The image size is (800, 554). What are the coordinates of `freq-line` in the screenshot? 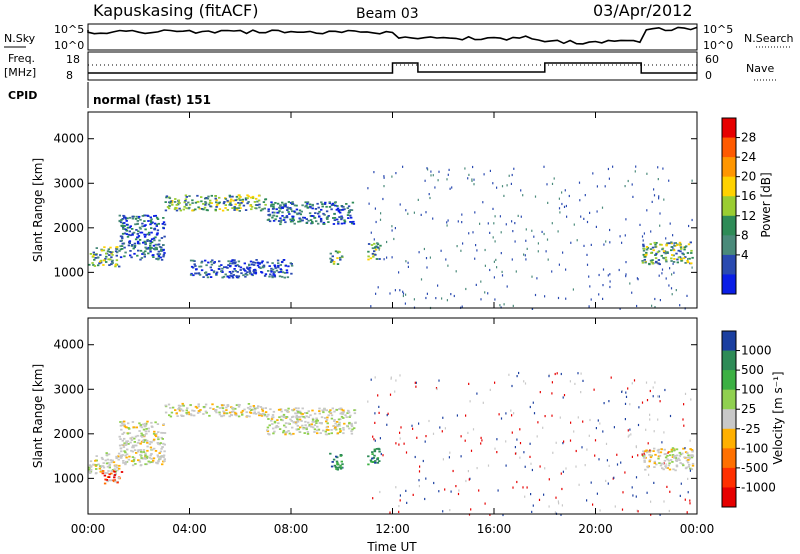 It's located at (392, 68).